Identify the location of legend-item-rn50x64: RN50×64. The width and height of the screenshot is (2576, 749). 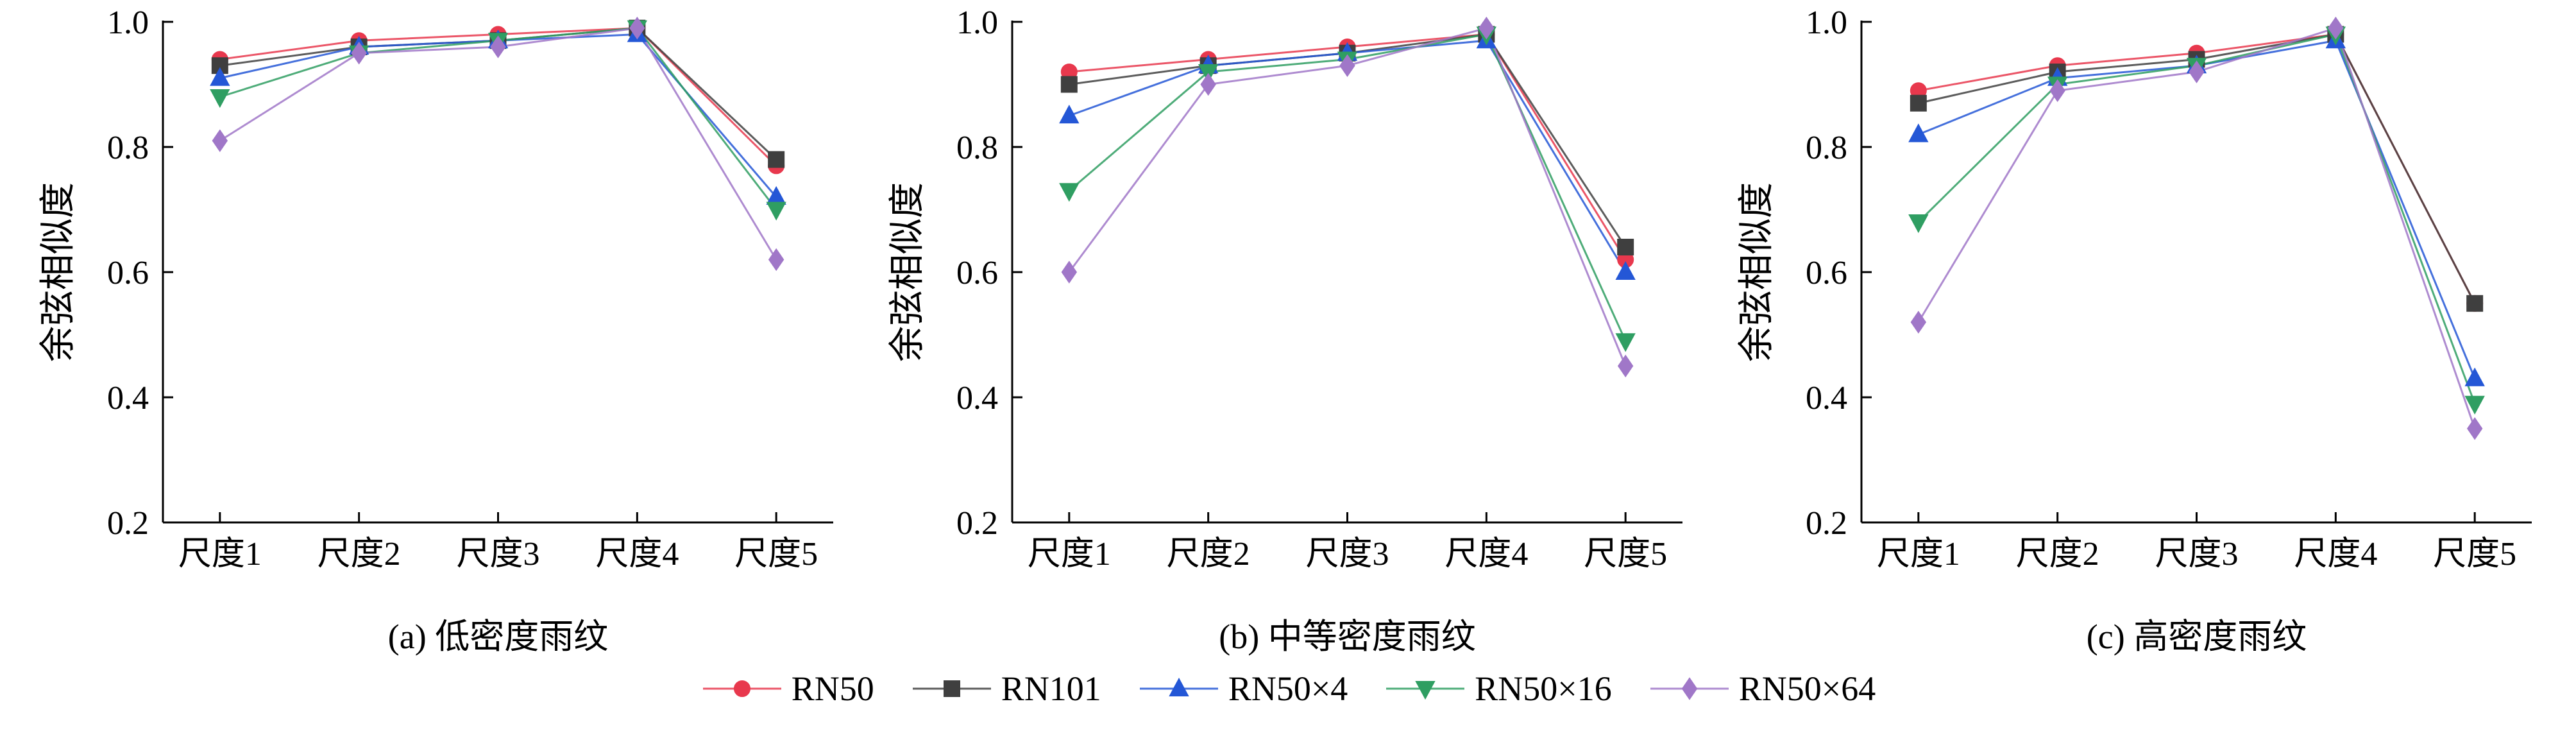
(1762, 689).